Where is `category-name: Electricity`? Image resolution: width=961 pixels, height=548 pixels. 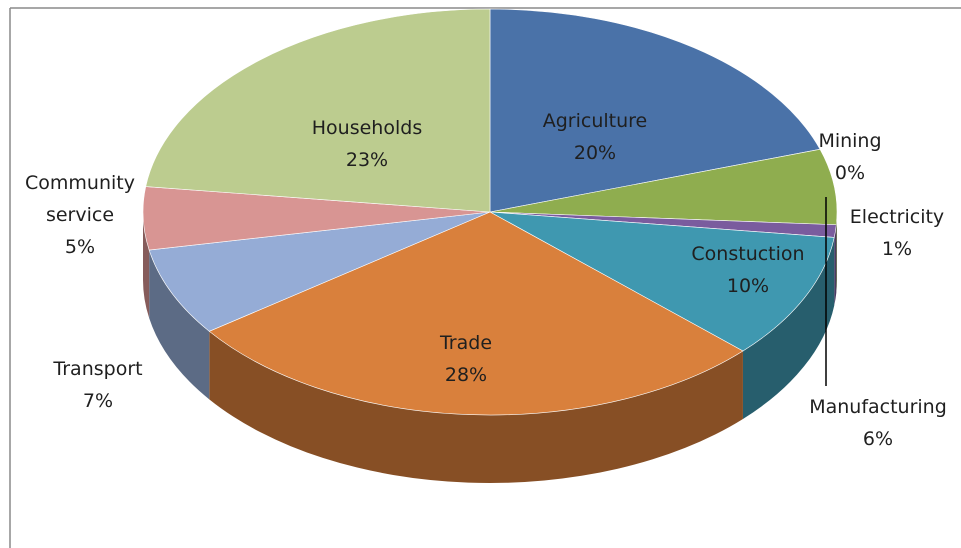
category-name: Electricity is located at coordinates (897, 217).